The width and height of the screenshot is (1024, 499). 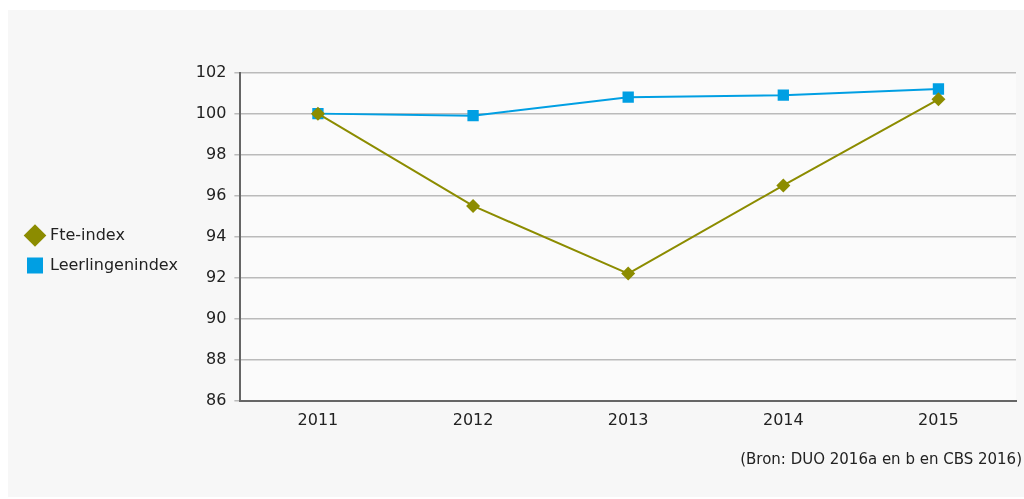 I want to click on x-tick-label: 2012, so click(x=473, y=419).